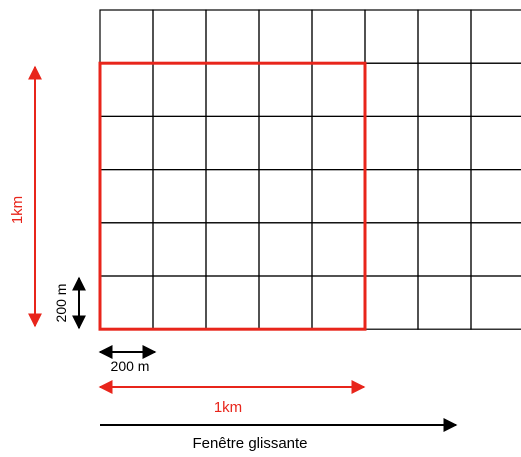 This screenshot has width=521, height=457. Describe the element at coordinates (228, 407) in the screenshot. I see `window-width-label: 1km` at that location.